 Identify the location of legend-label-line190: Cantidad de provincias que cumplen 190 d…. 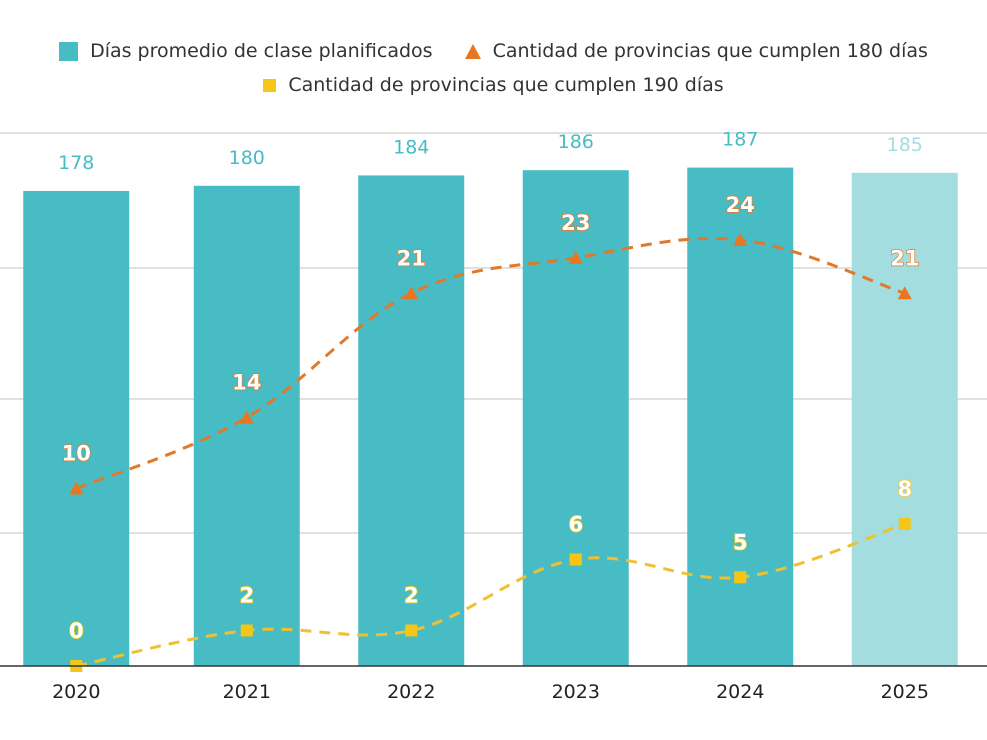
(506, 85).